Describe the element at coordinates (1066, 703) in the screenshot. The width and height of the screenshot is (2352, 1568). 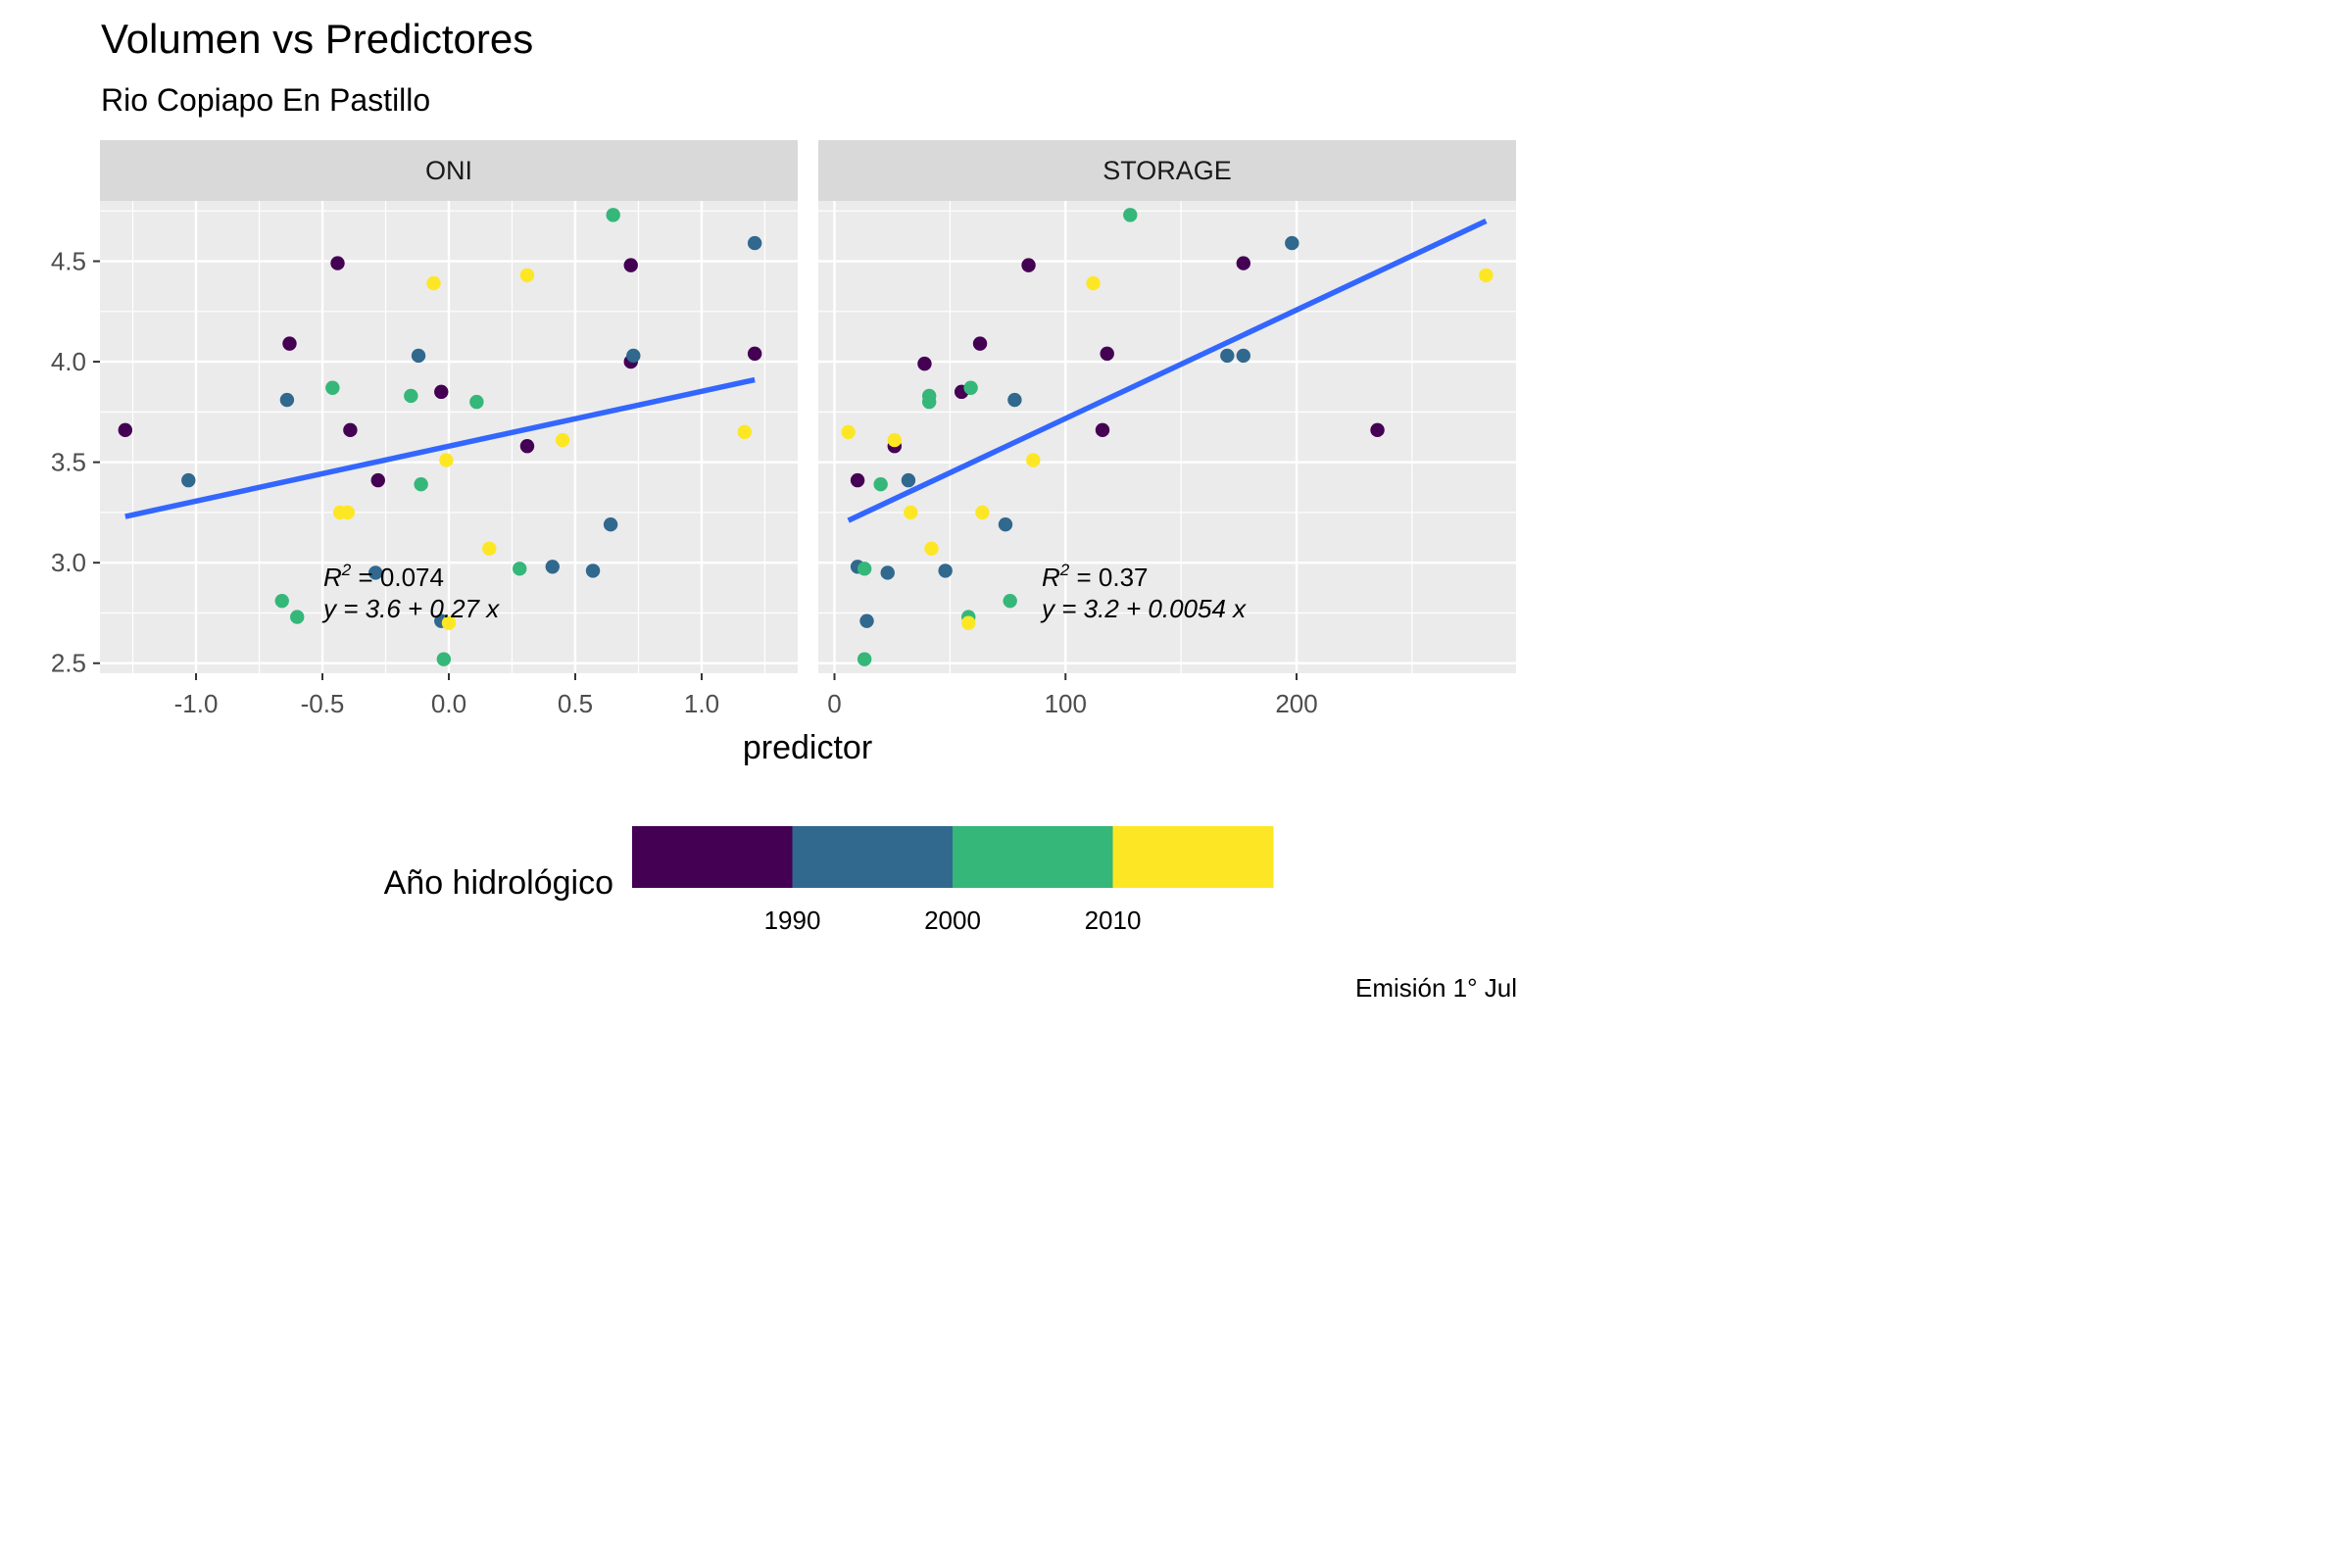
I see `x-tick-label: 100` at that location.